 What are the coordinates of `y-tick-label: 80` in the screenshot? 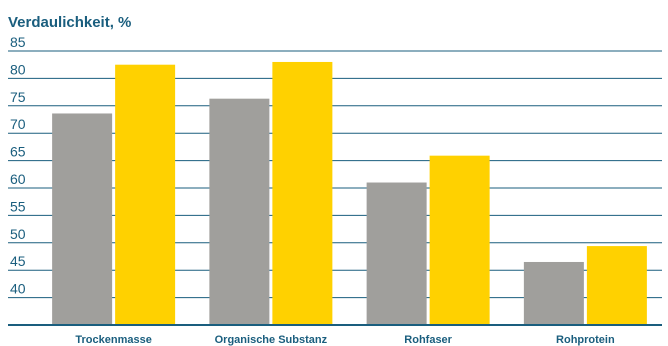 It's located at (18, 69).